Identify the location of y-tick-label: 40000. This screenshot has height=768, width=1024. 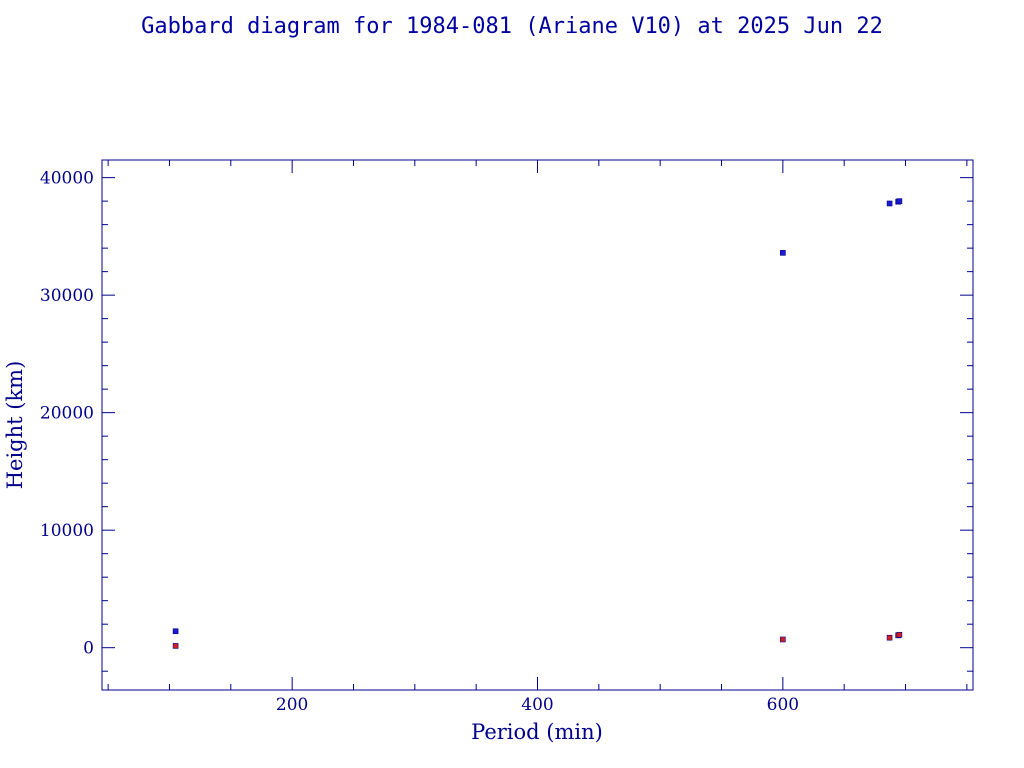
(67, 179).